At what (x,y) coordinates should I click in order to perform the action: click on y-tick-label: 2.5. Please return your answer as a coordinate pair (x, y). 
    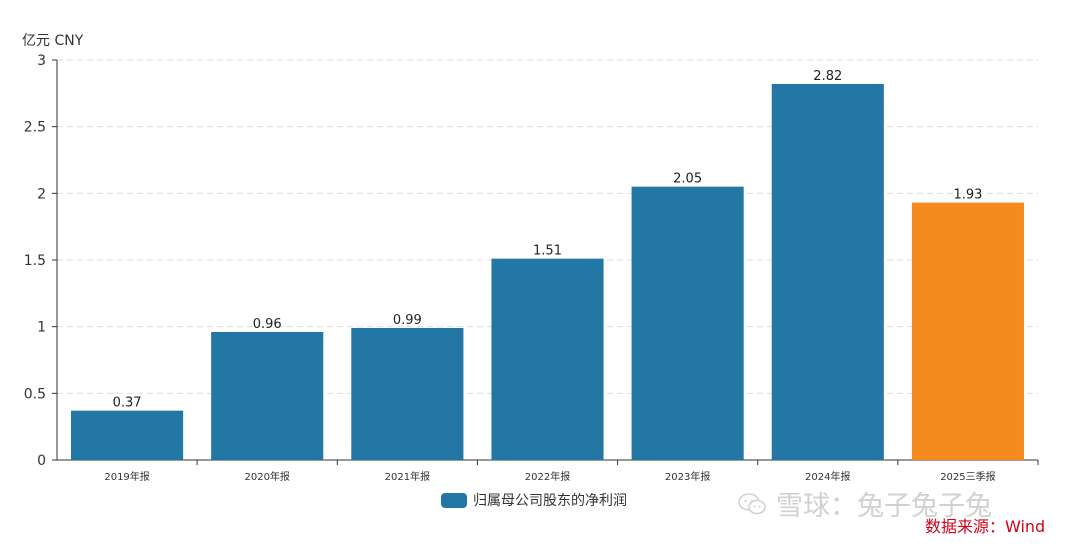
    Looking at the image, I should click on (35, 128).